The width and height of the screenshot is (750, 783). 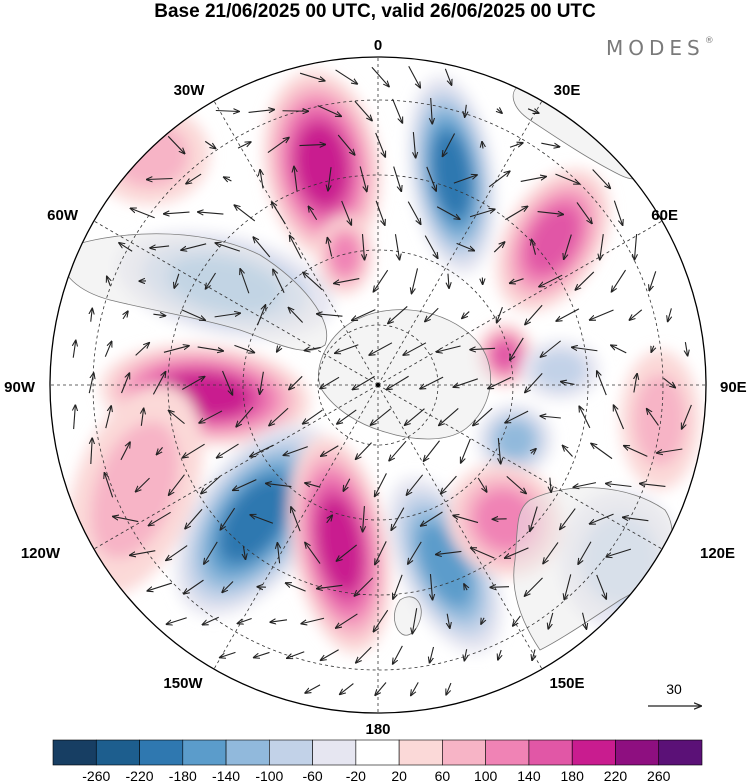 I want to click on colorbar-tick-label: -60, so click(x=312, y=775).